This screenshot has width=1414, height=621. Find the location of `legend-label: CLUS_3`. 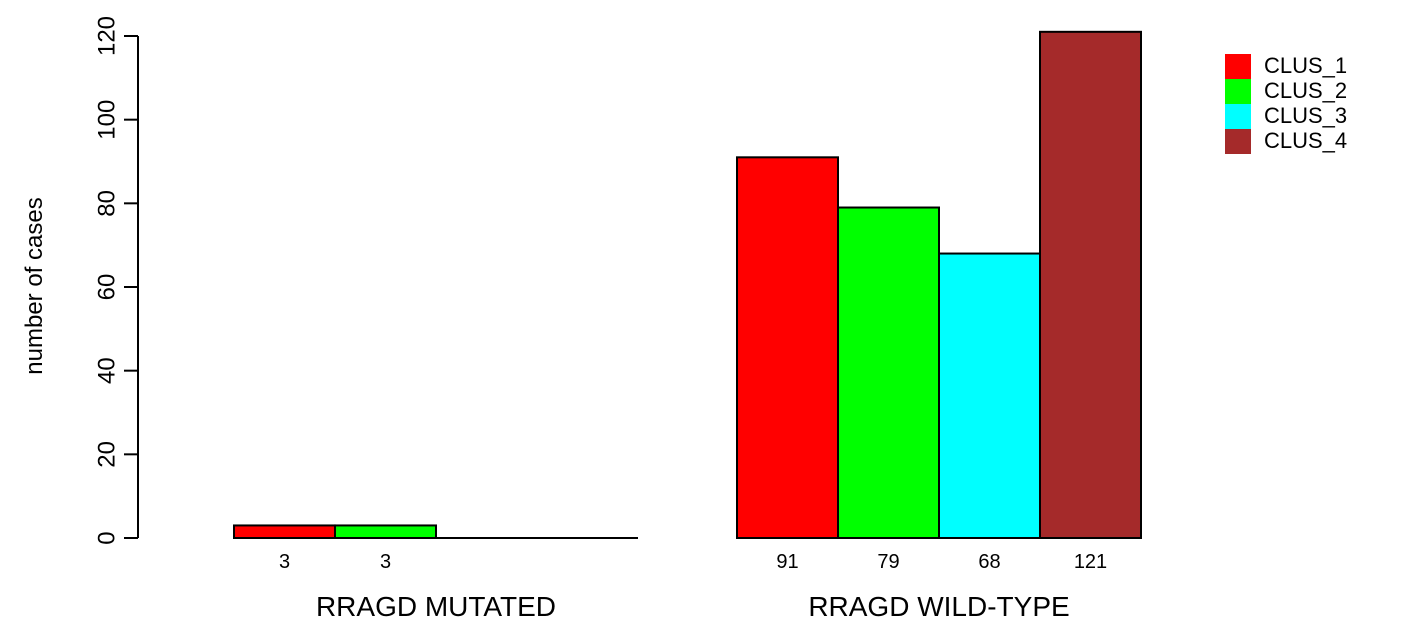

legend-label: CLUS_3 is located at coordinates (1305, 115).